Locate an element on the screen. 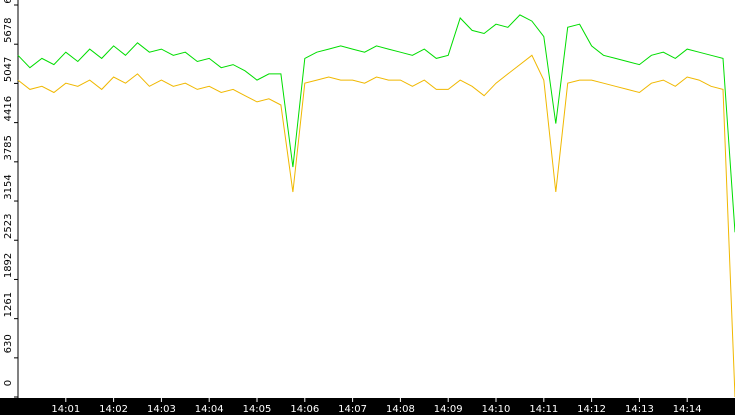  x-tick-label: 14:10 is located at coordinates (496, 409).